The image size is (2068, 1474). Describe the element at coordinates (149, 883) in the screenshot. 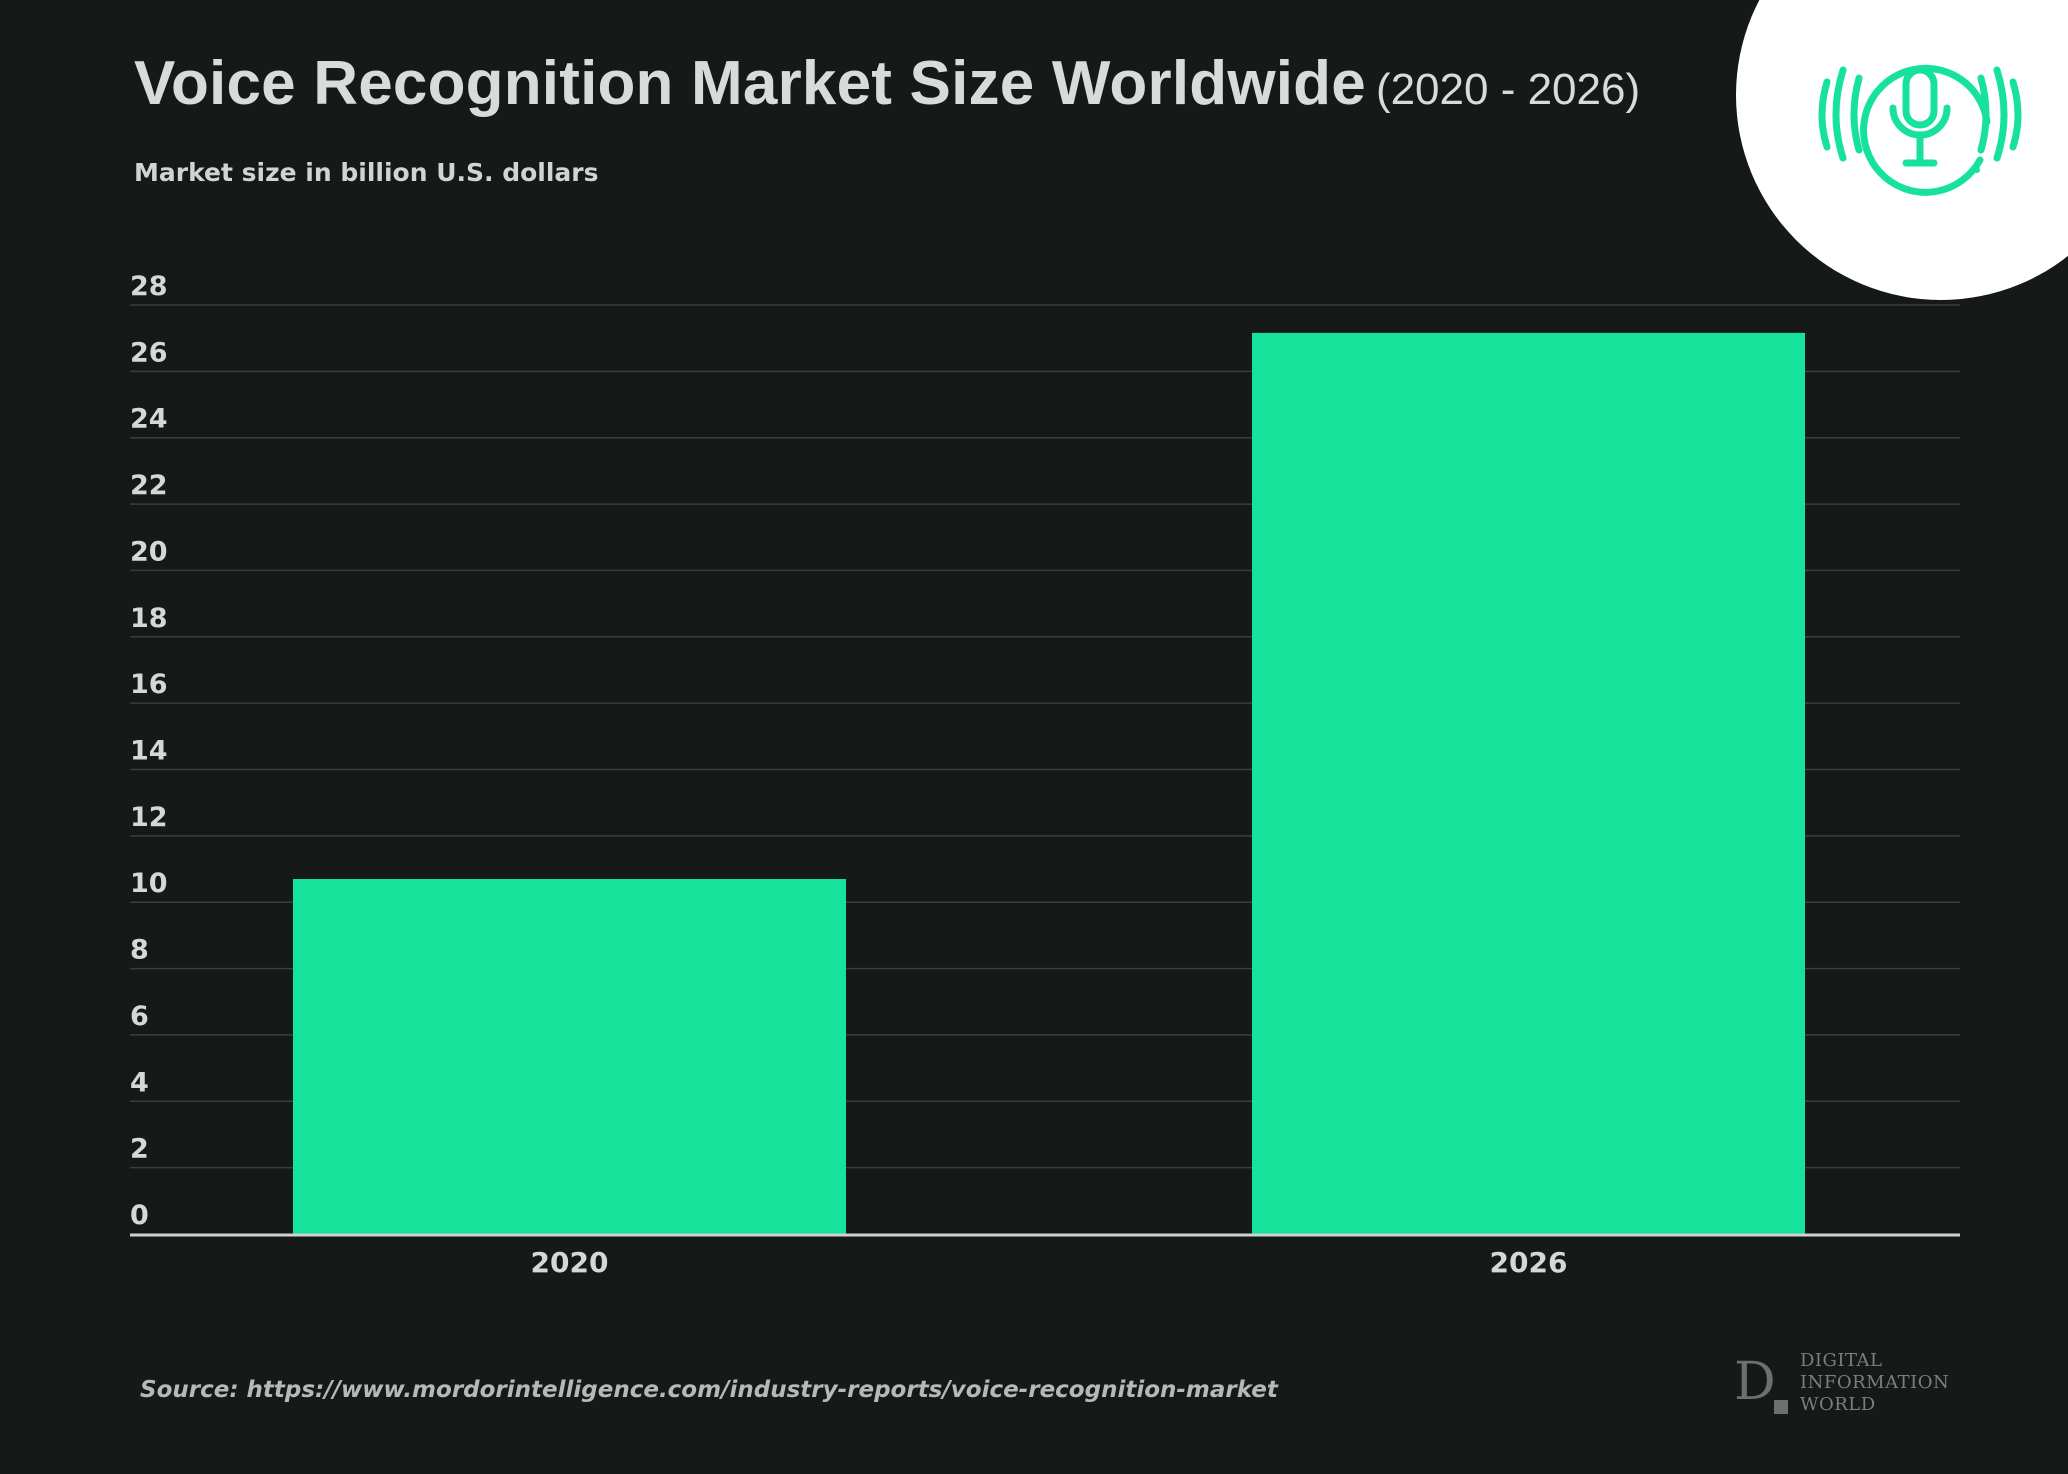

I see `y-tick-label: 10` at that location.